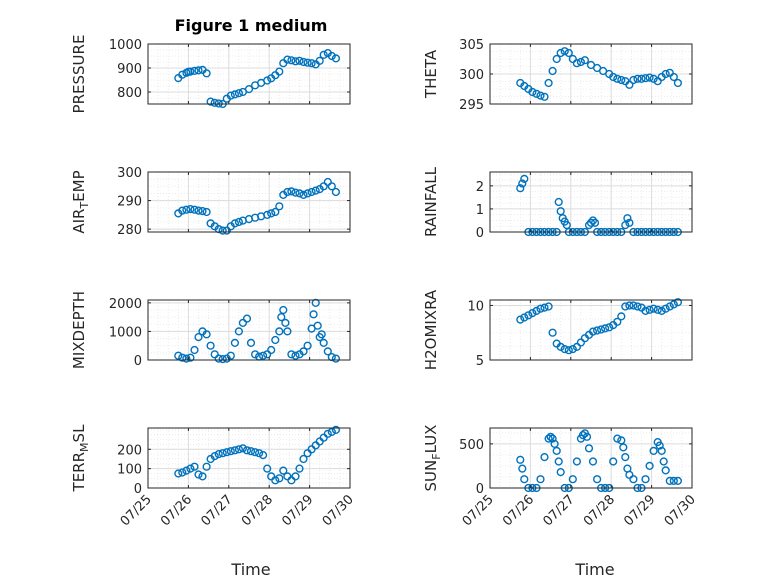 Image resolution: width=778 pixels, height=583 pixels. Describe the element at coordinates (79, 221) in the screenshot. I see `y-axis-label-main: AIR` at that location.